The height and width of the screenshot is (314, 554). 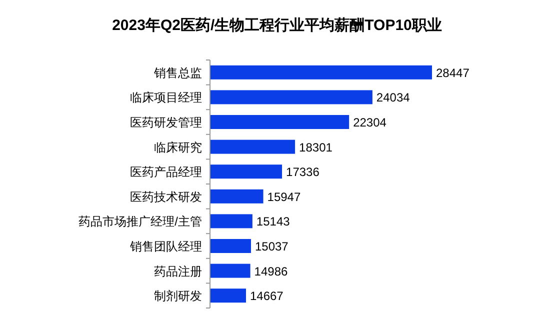 I want to click on data-label: 15947, so click(x=284, y=197).